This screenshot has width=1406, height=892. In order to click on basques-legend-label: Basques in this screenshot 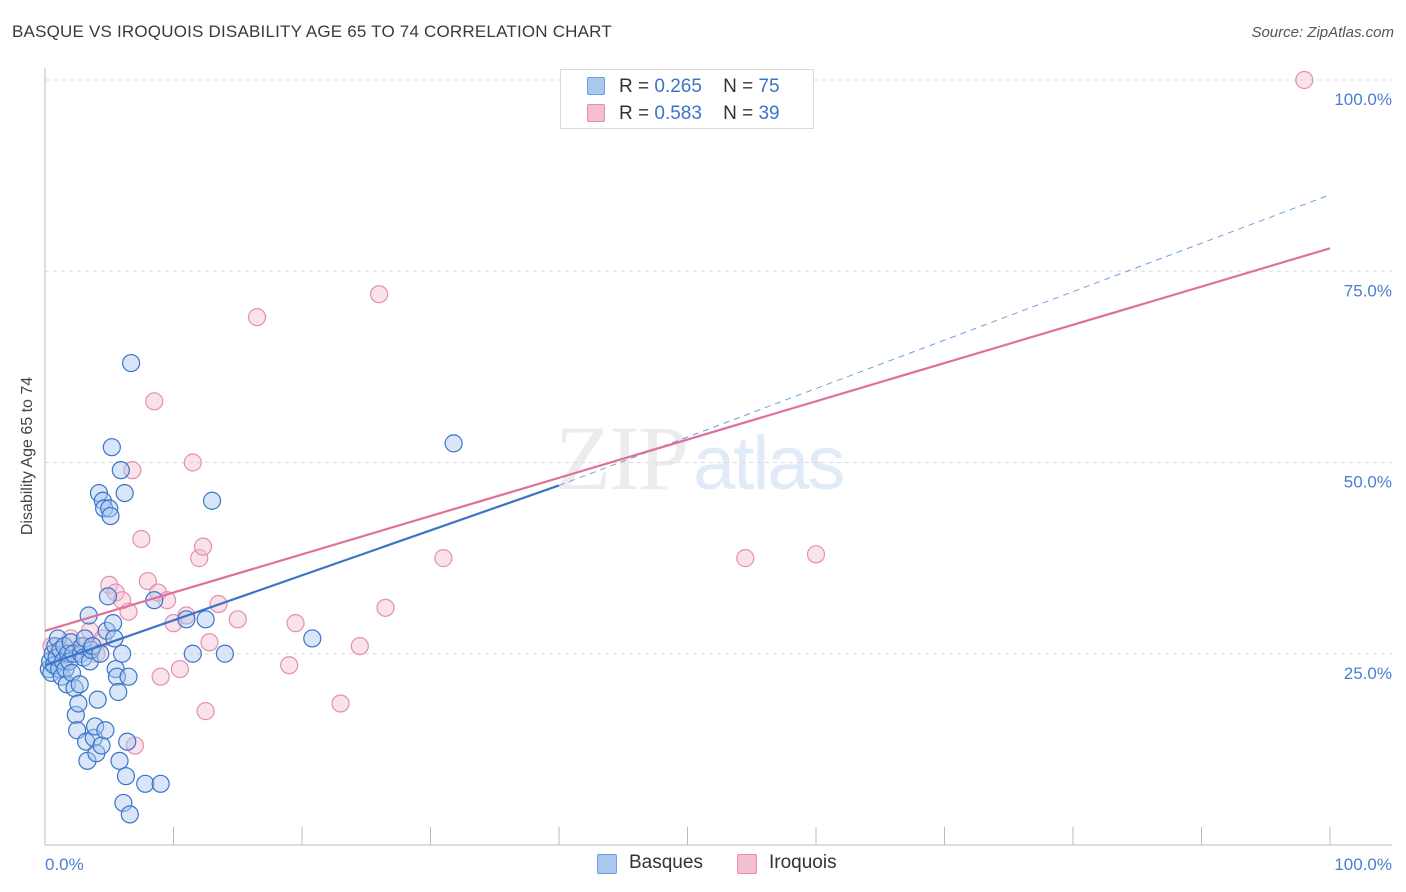, I will do `click(666, 862)`.